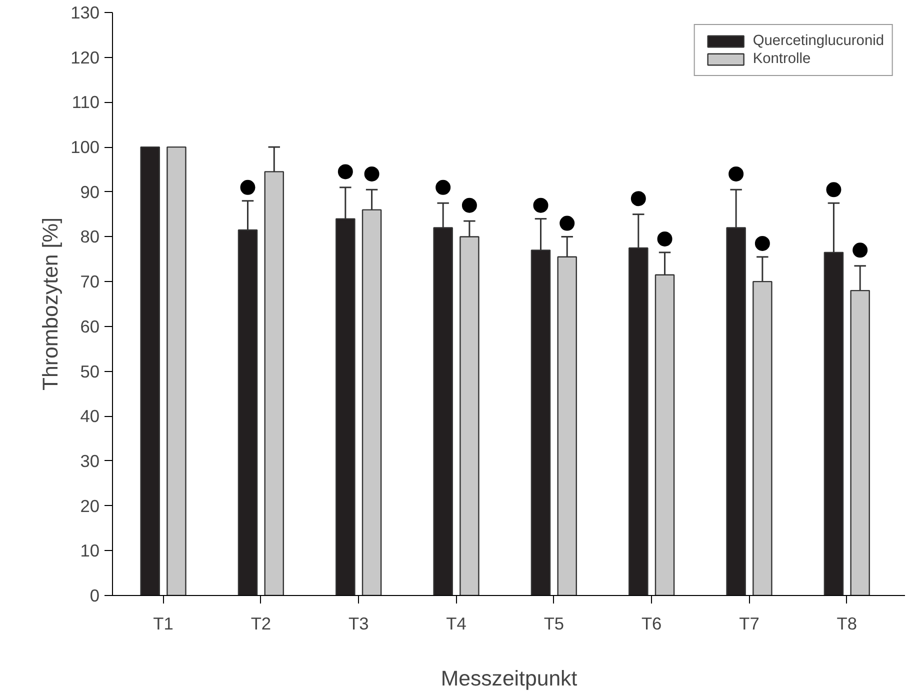 The image size is (912, 693). I want to click on x-tick-label: T2, so click(261, 624).